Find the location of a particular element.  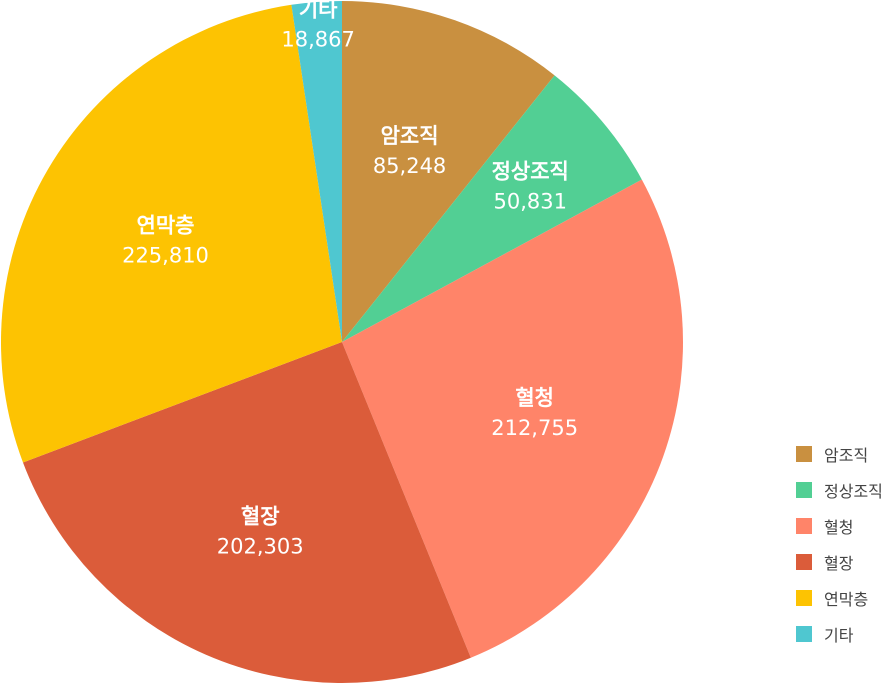

legend-label: 혈청 is located at coordinates (839, 527).